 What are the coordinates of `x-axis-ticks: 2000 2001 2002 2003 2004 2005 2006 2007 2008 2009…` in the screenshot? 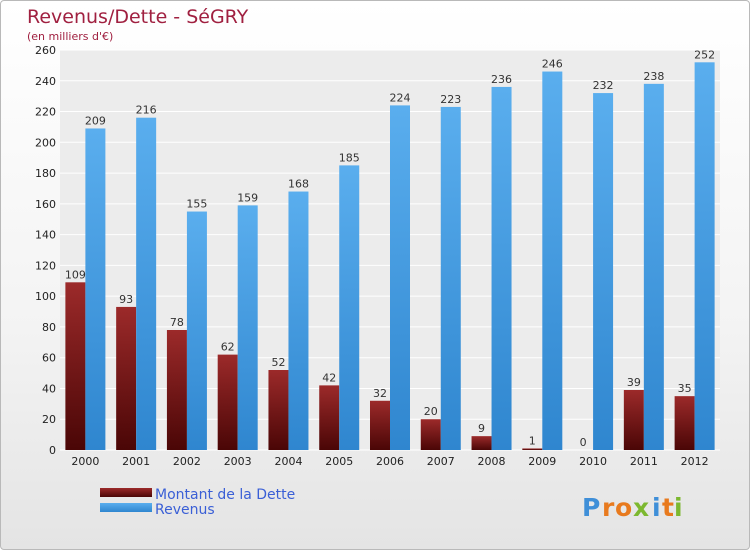 It's located at (389, 461).